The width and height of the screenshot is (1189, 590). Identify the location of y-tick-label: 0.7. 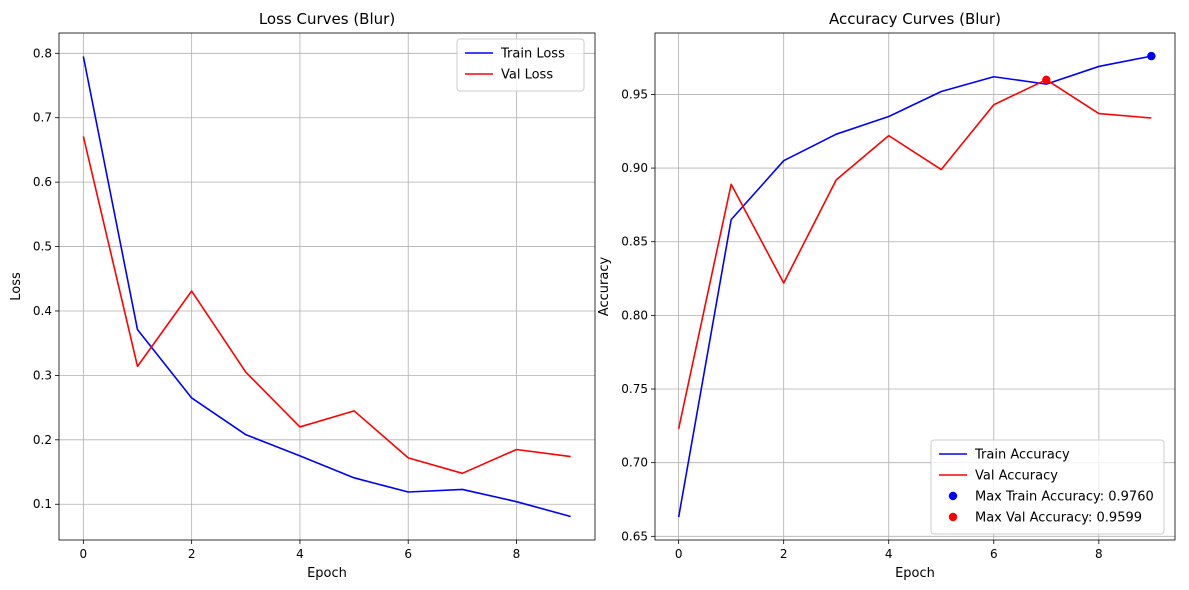
(42, 118).